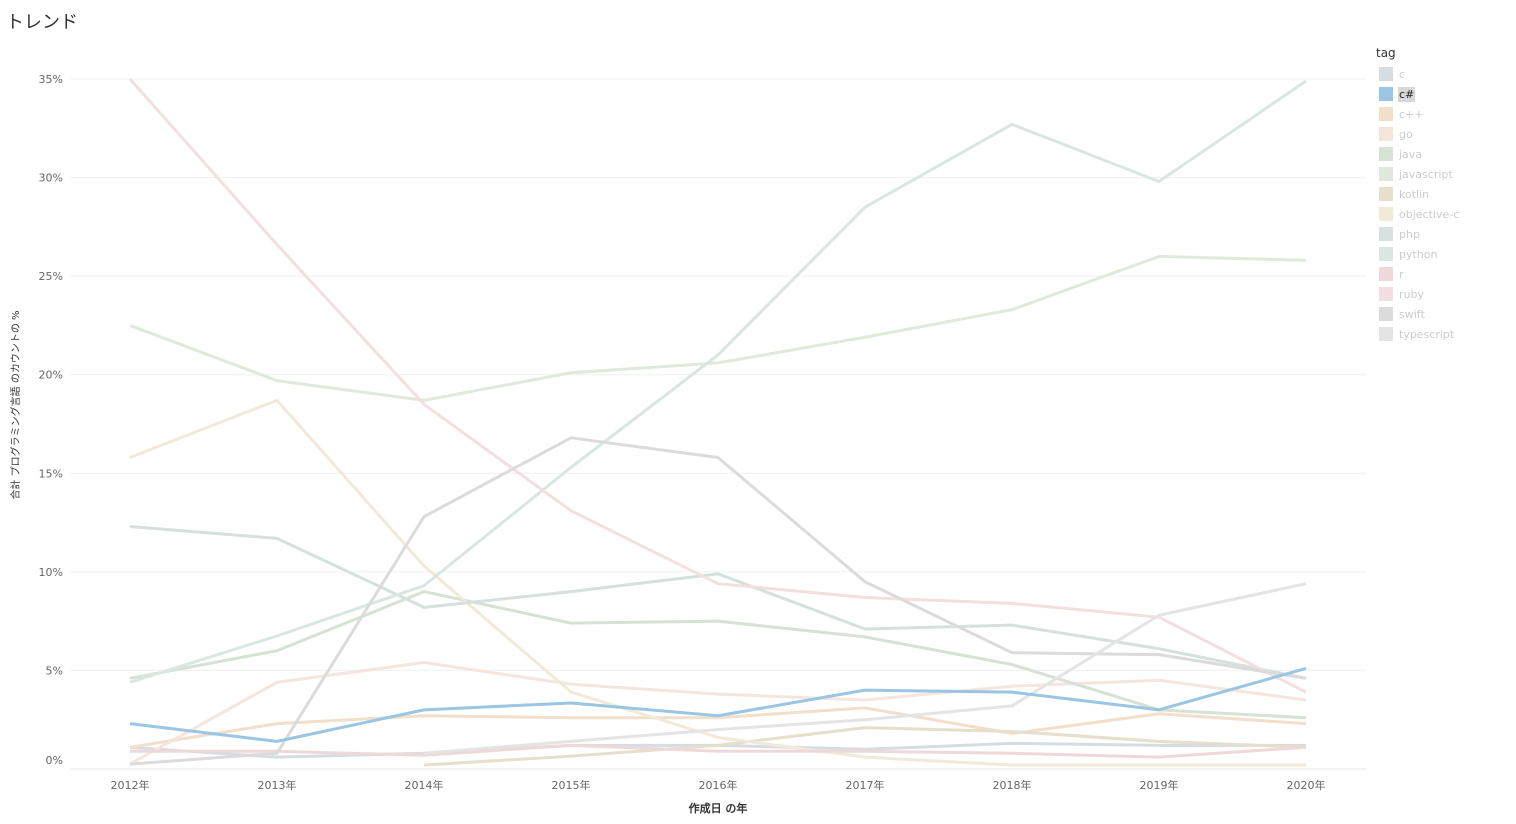 Image resolution: width=1516 pixels, height=824 pixels. What do you see at coordinates (15, 404) in the screenshot?
I see `y-axis-title: 合計 プログラミング言語 のカウントの %` at bounding box center [15, 404].